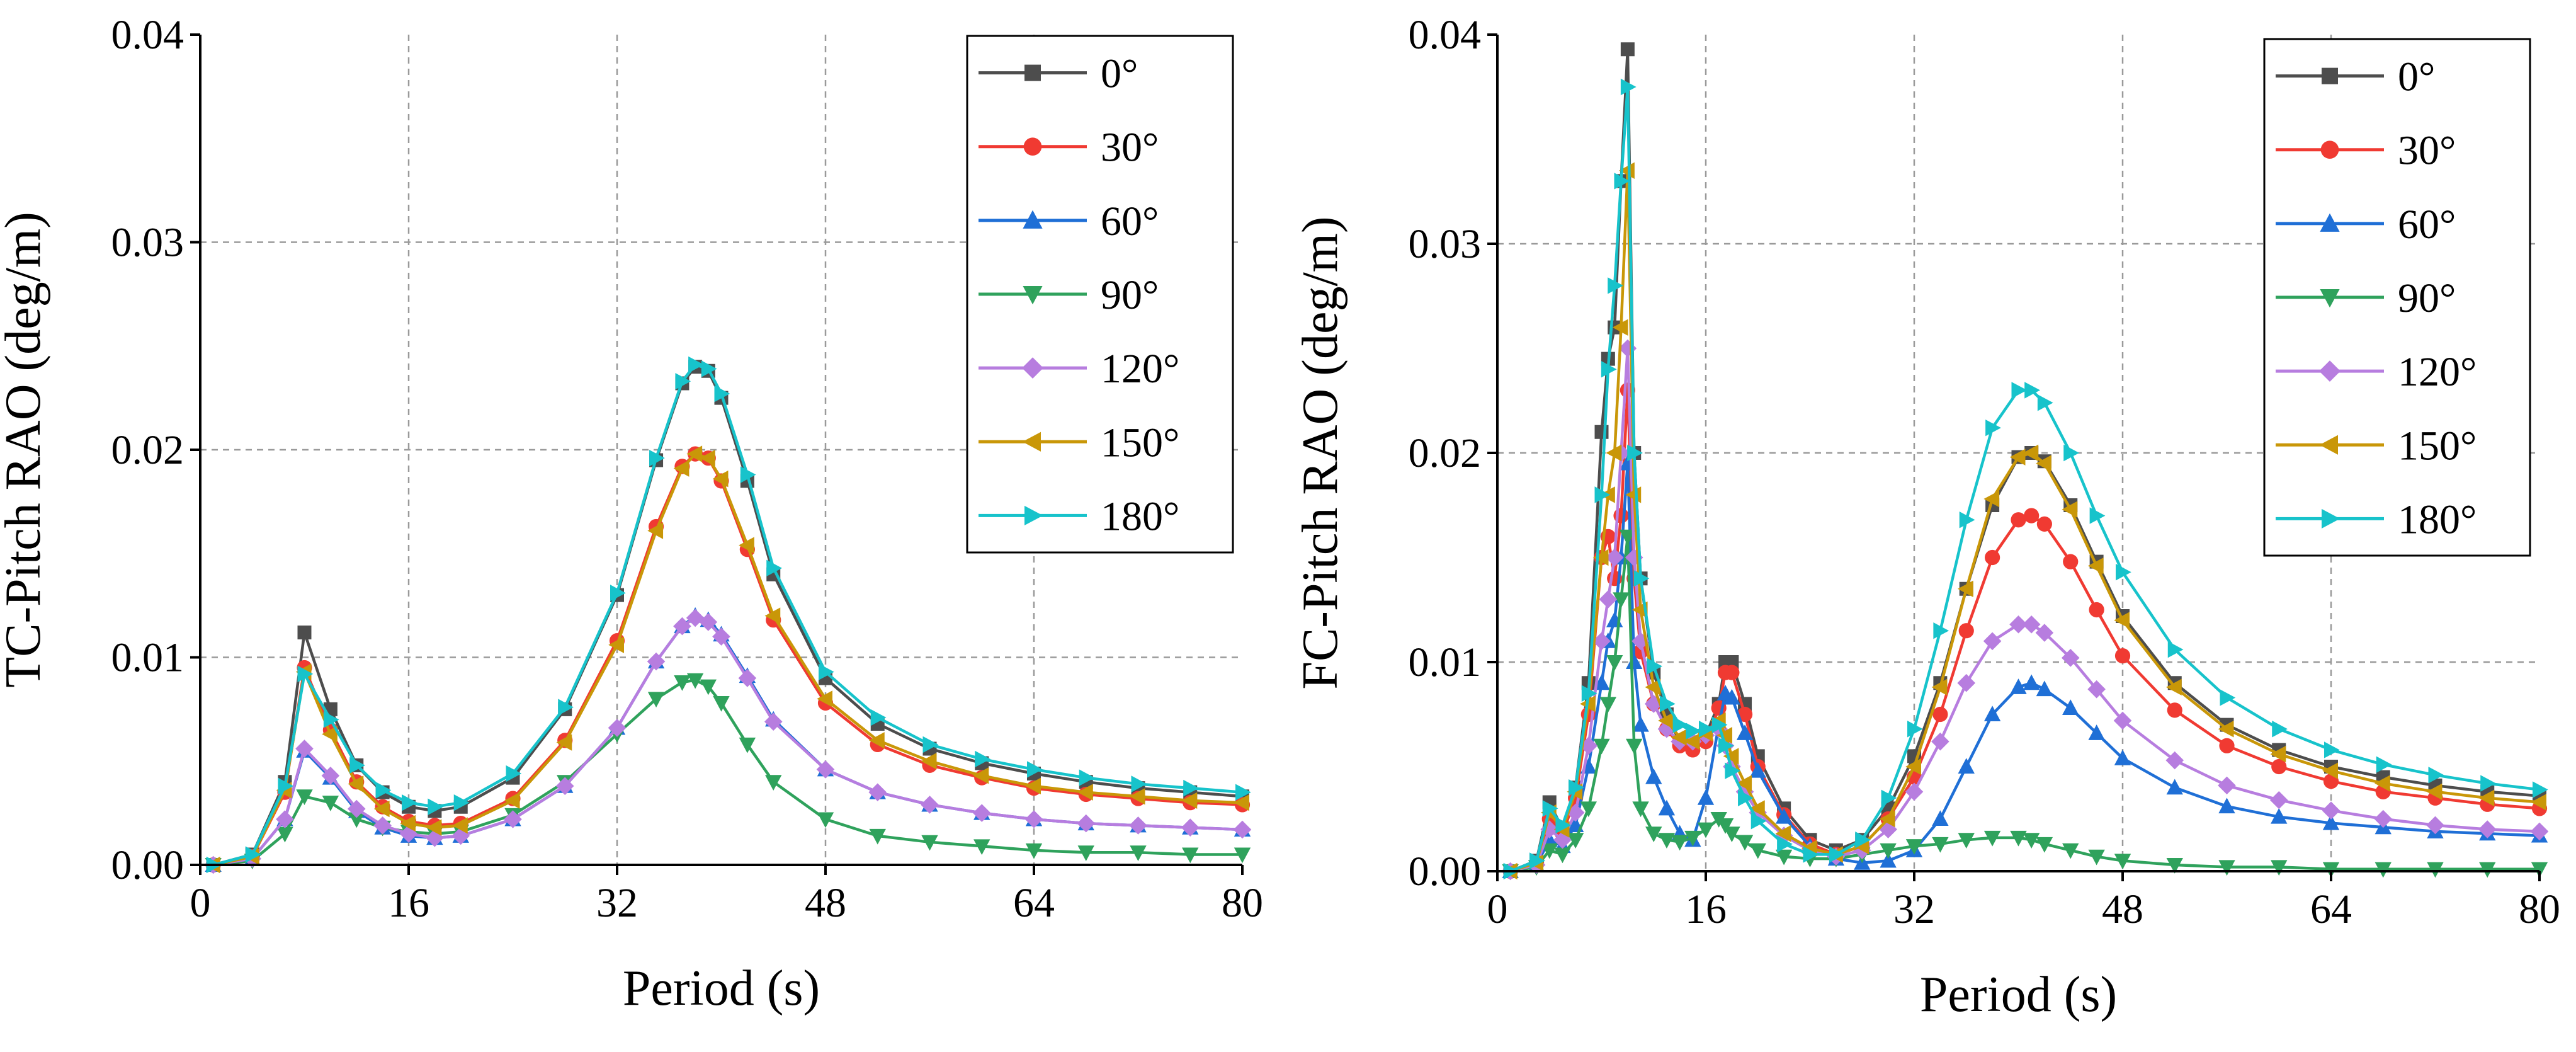  What do you see at coordinates (2427, 298) in the screenshot?
I see `legend-label: 90°` at bounding box center [2427, 298].